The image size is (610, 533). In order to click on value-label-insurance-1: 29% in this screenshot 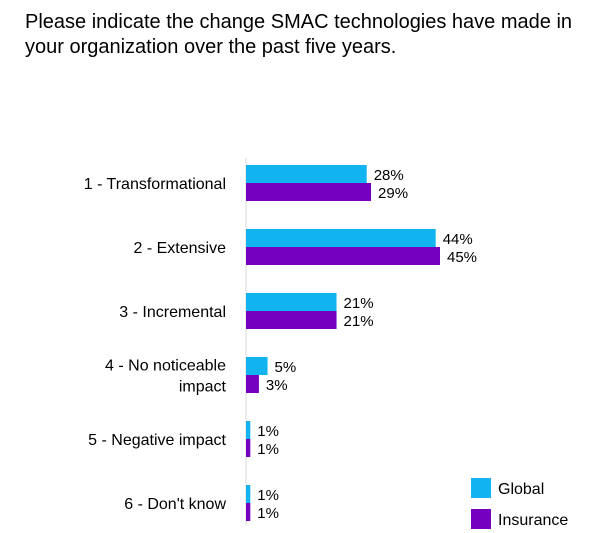, I will do `click(393, 193)`.